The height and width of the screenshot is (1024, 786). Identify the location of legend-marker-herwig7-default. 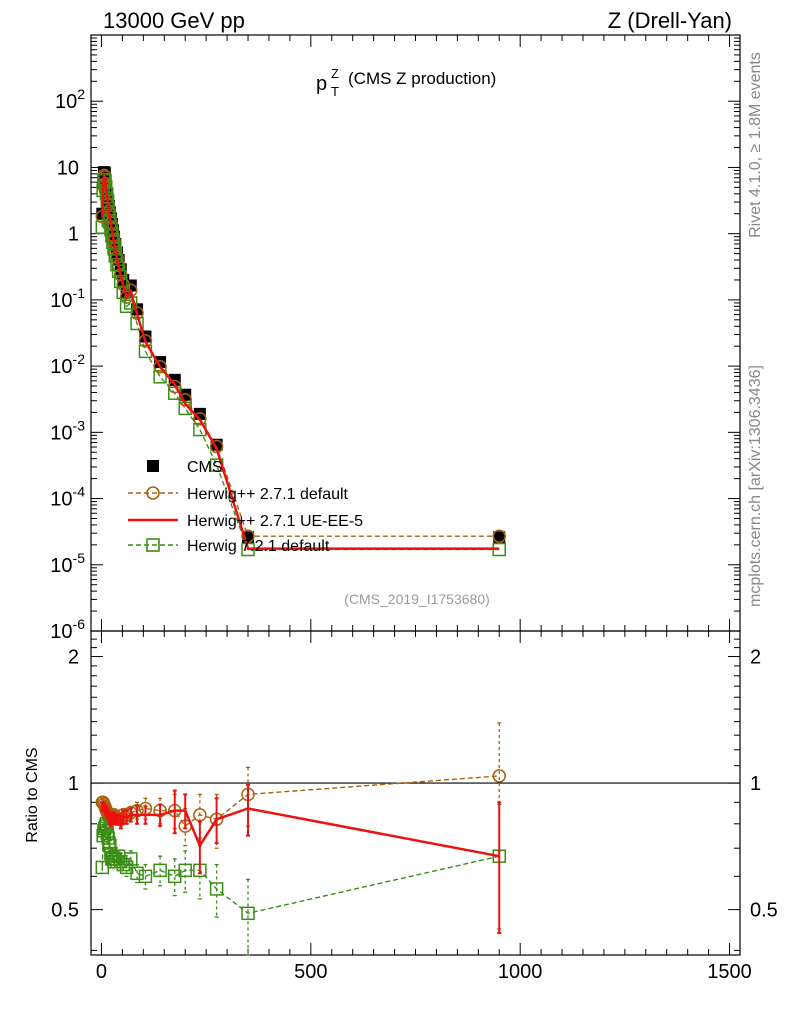
(153, 545).